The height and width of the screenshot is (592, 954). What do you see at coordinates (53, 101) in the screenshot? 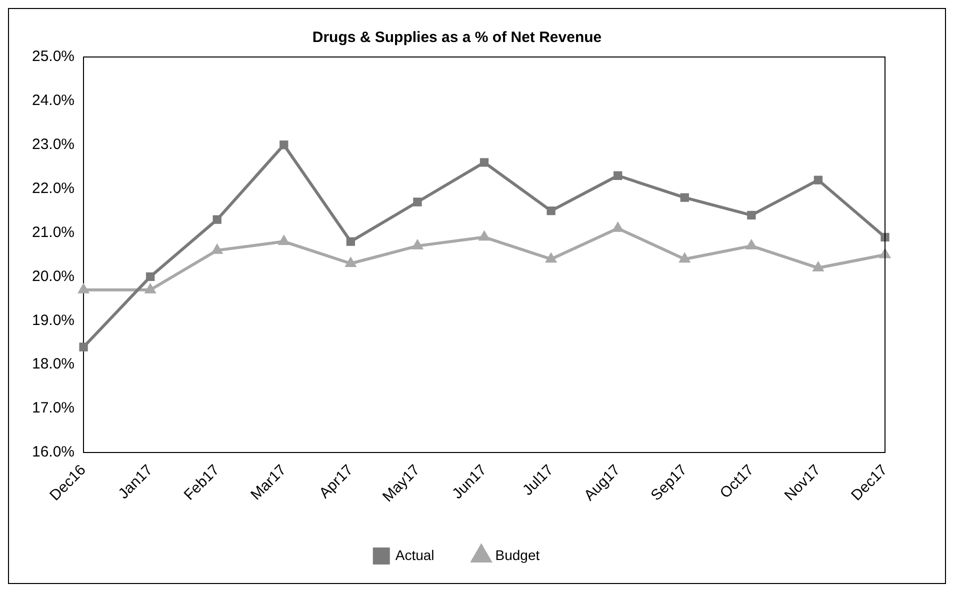
I see `y-tick-label: 24.0%` at bounding box center [53, 101].